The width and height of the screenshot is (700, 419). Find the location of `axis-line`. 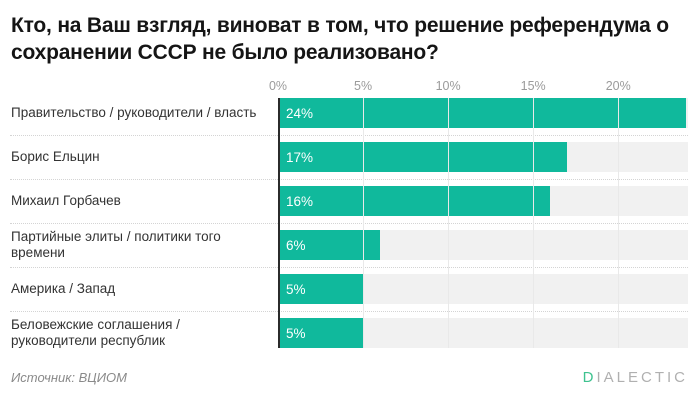

axis-line is located at coordinates (279, 223).